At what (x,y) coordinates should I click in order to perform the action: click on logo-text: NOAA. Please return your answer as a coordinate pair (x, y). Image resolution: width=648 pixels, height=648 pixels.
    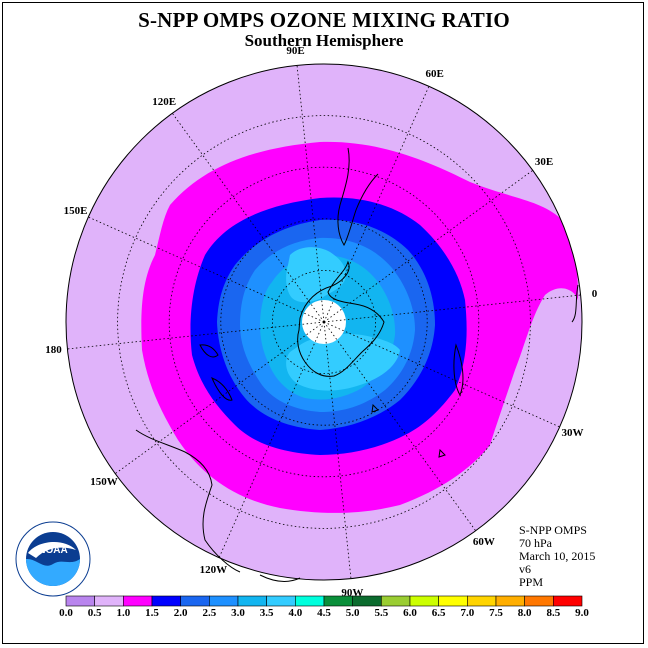
    Looking at the image, I should click on (52, 550).